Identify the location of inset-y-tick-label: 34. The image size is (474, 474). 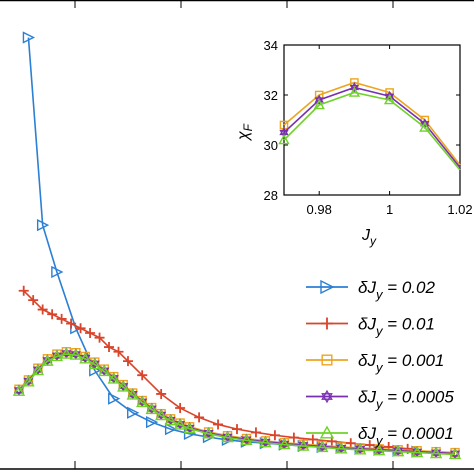
(271, 45).